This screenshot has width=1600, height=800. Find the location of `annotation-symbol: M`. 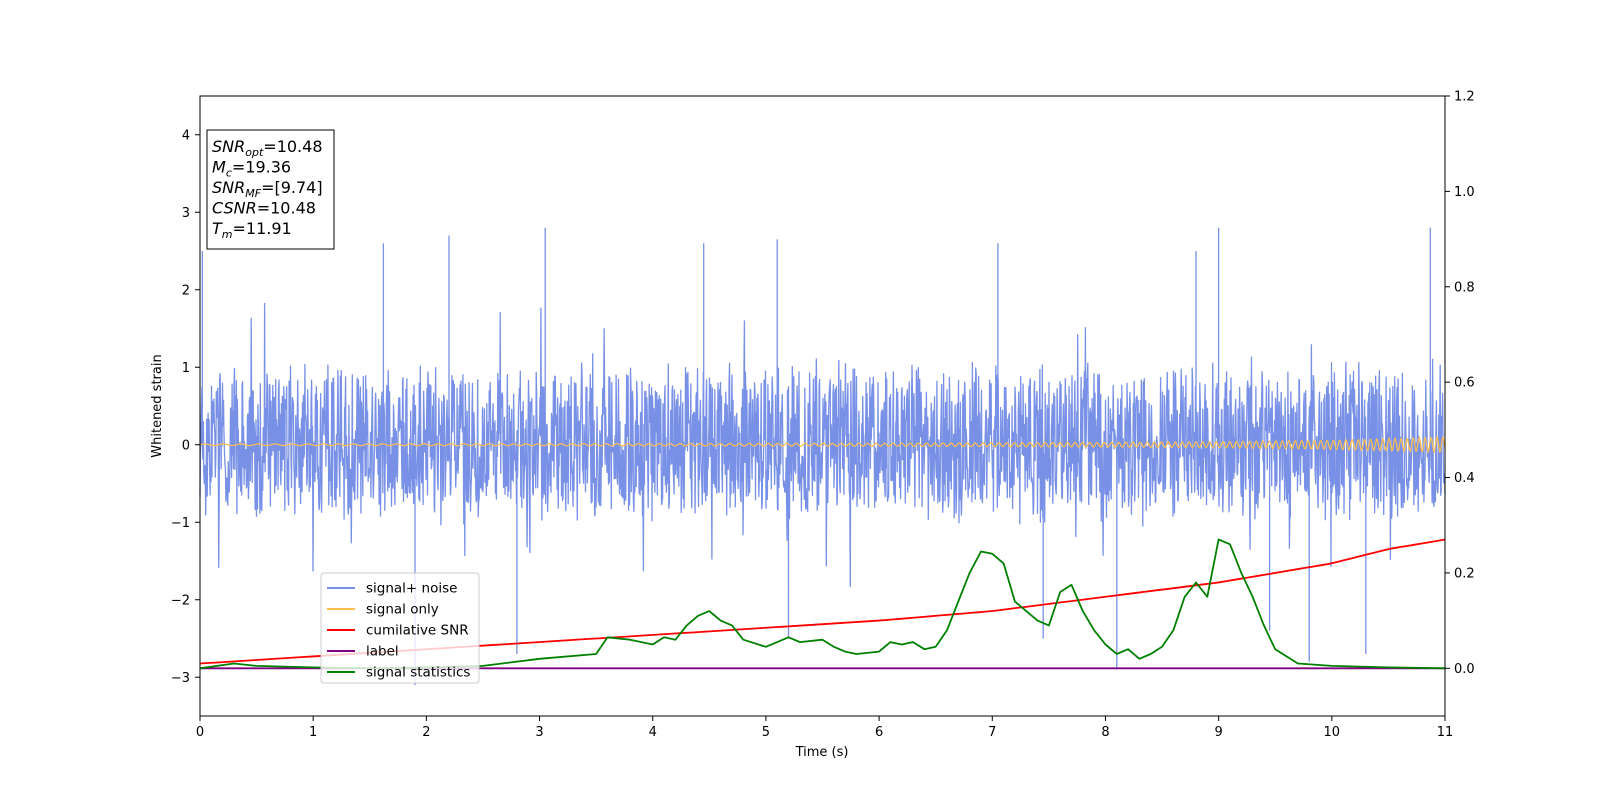

annotation-symbol: M is located at coordinates (219, 167).